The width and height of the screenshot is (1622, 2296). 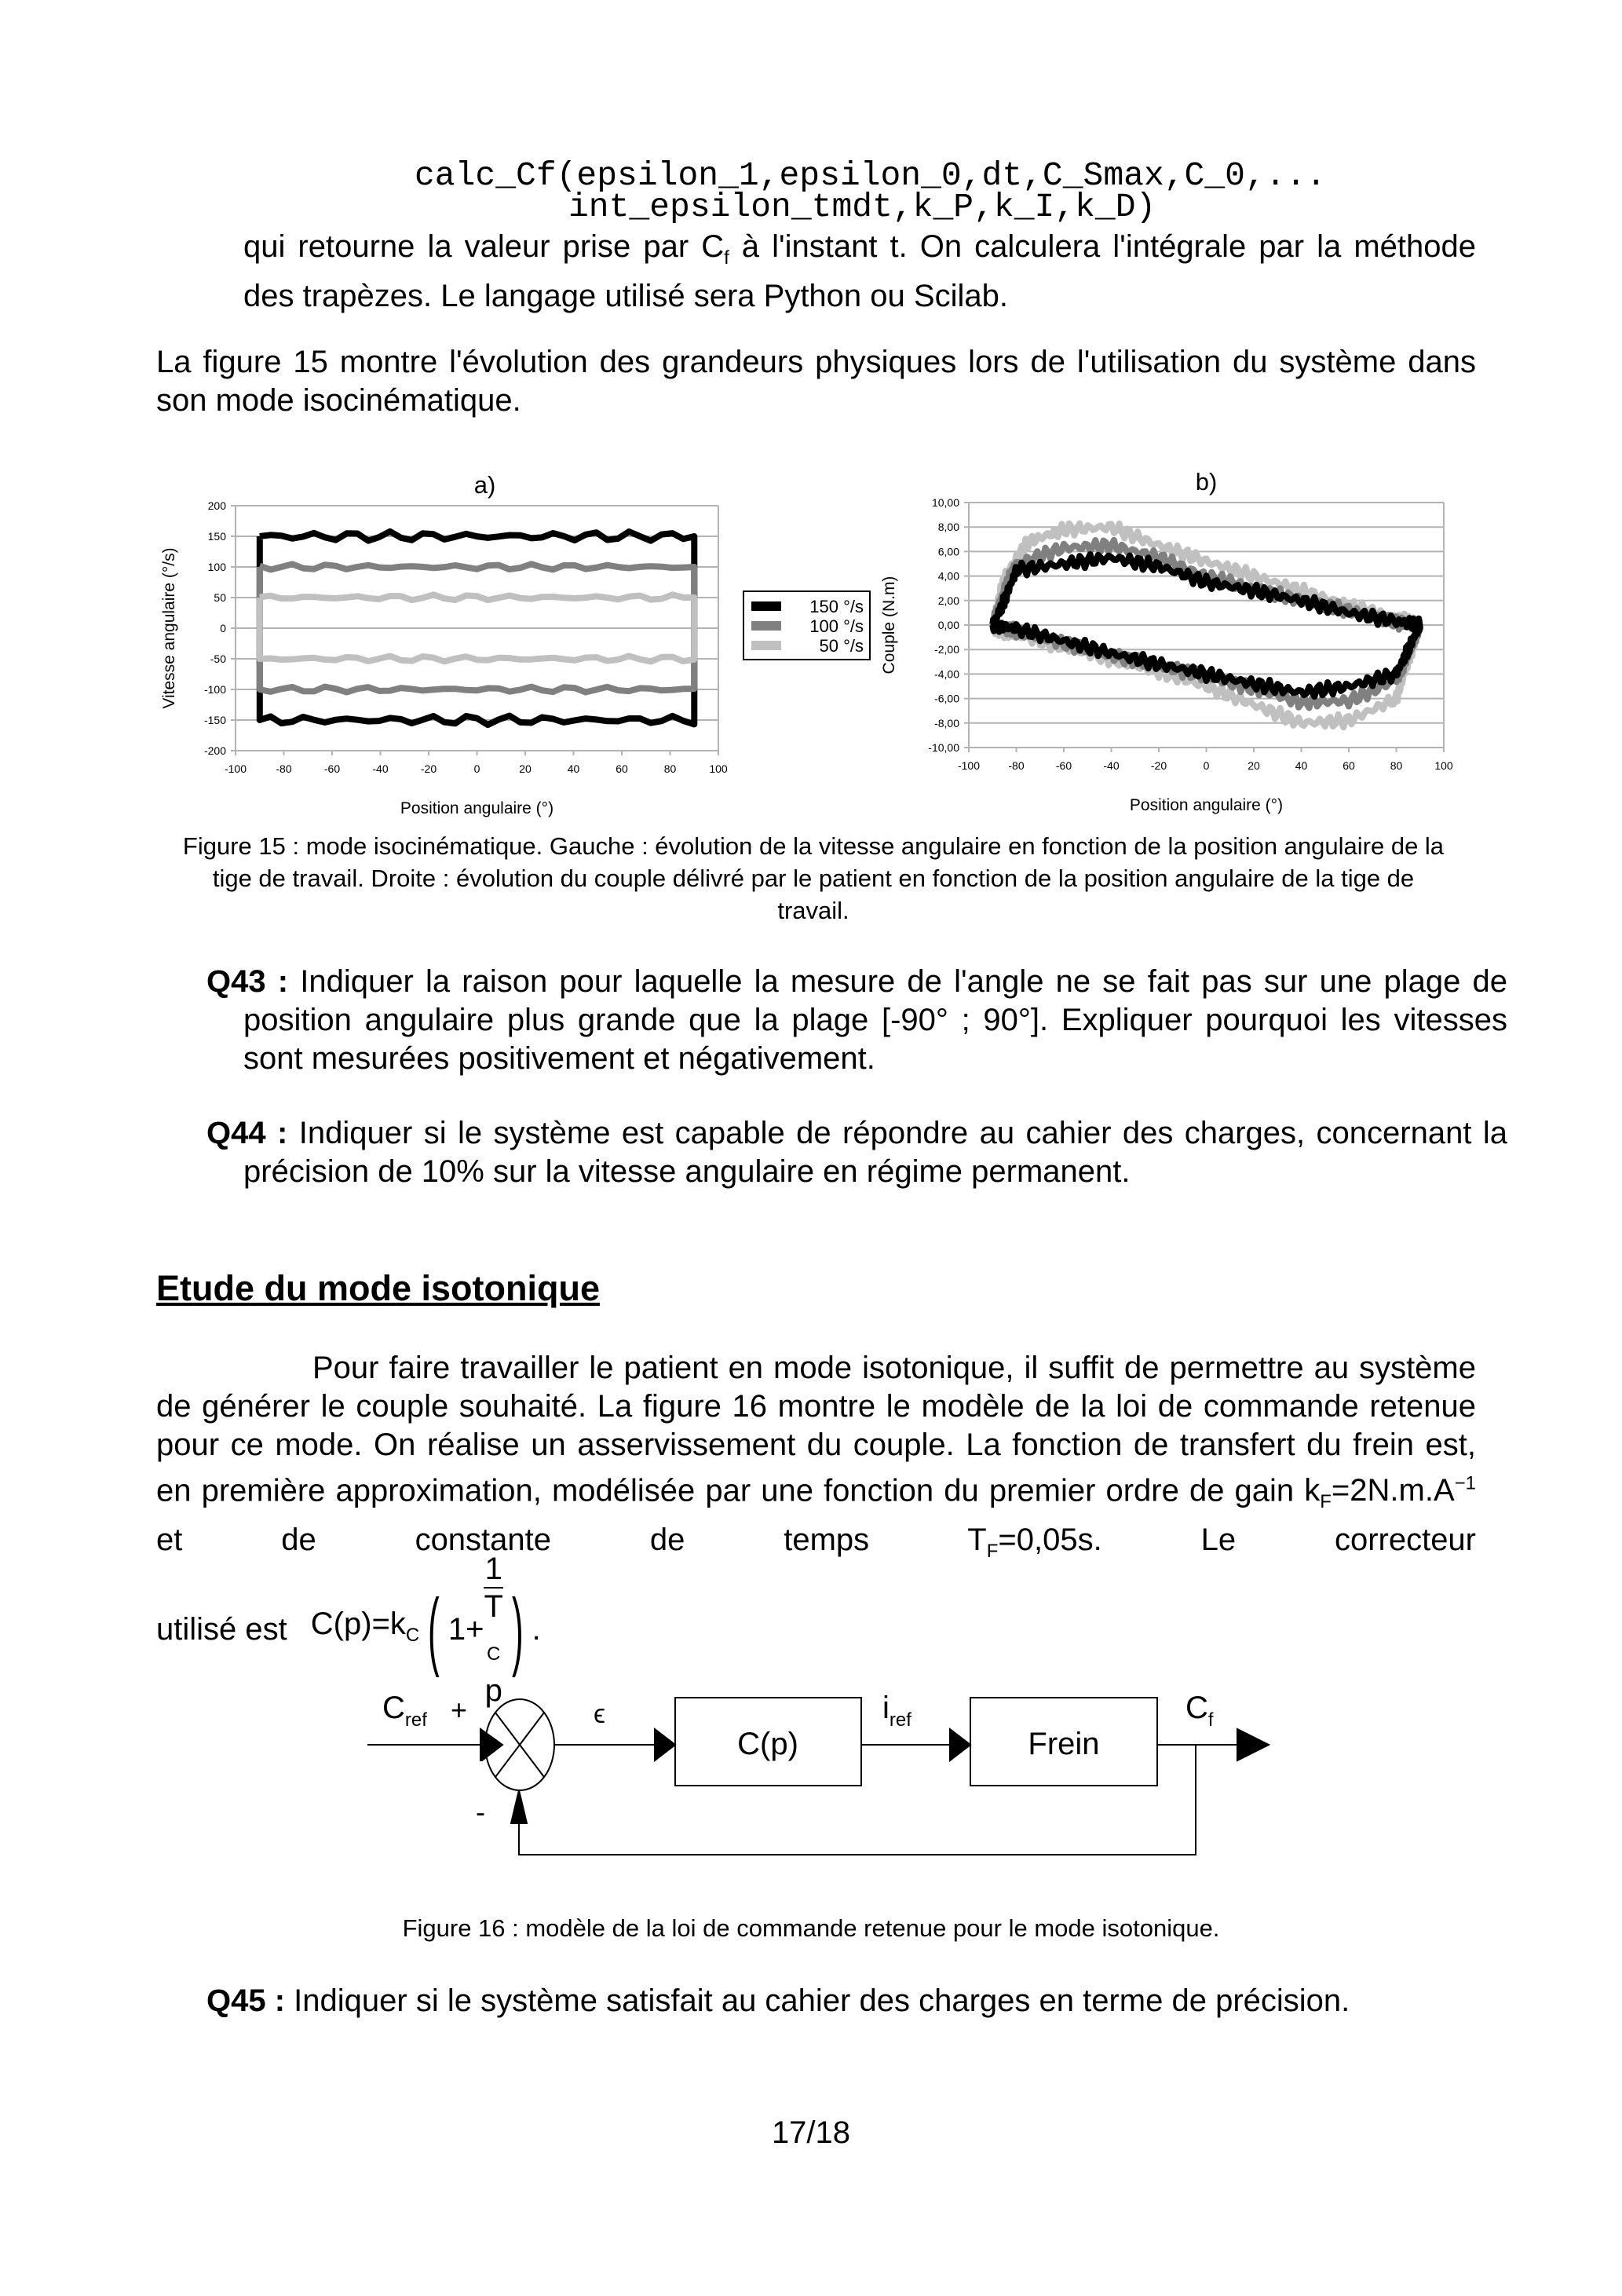 What do you see at coordinates (169, 628) in the screenshot?
I see `y-axis-label: Vitesse angulaire (°/s)` at bounding box center [169, 628].